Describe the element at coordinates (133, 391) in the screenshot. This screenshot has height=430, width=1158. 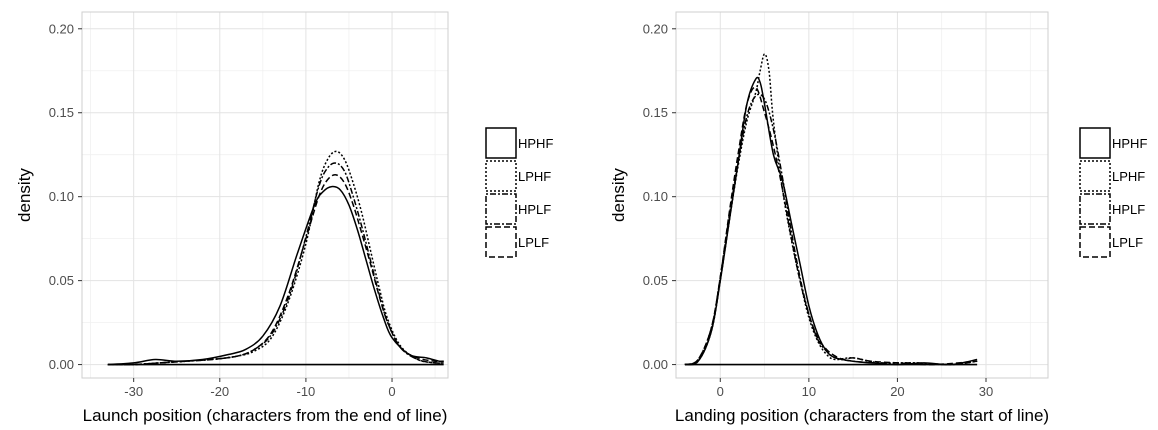
I see `x-tick-label: -30` at that location.